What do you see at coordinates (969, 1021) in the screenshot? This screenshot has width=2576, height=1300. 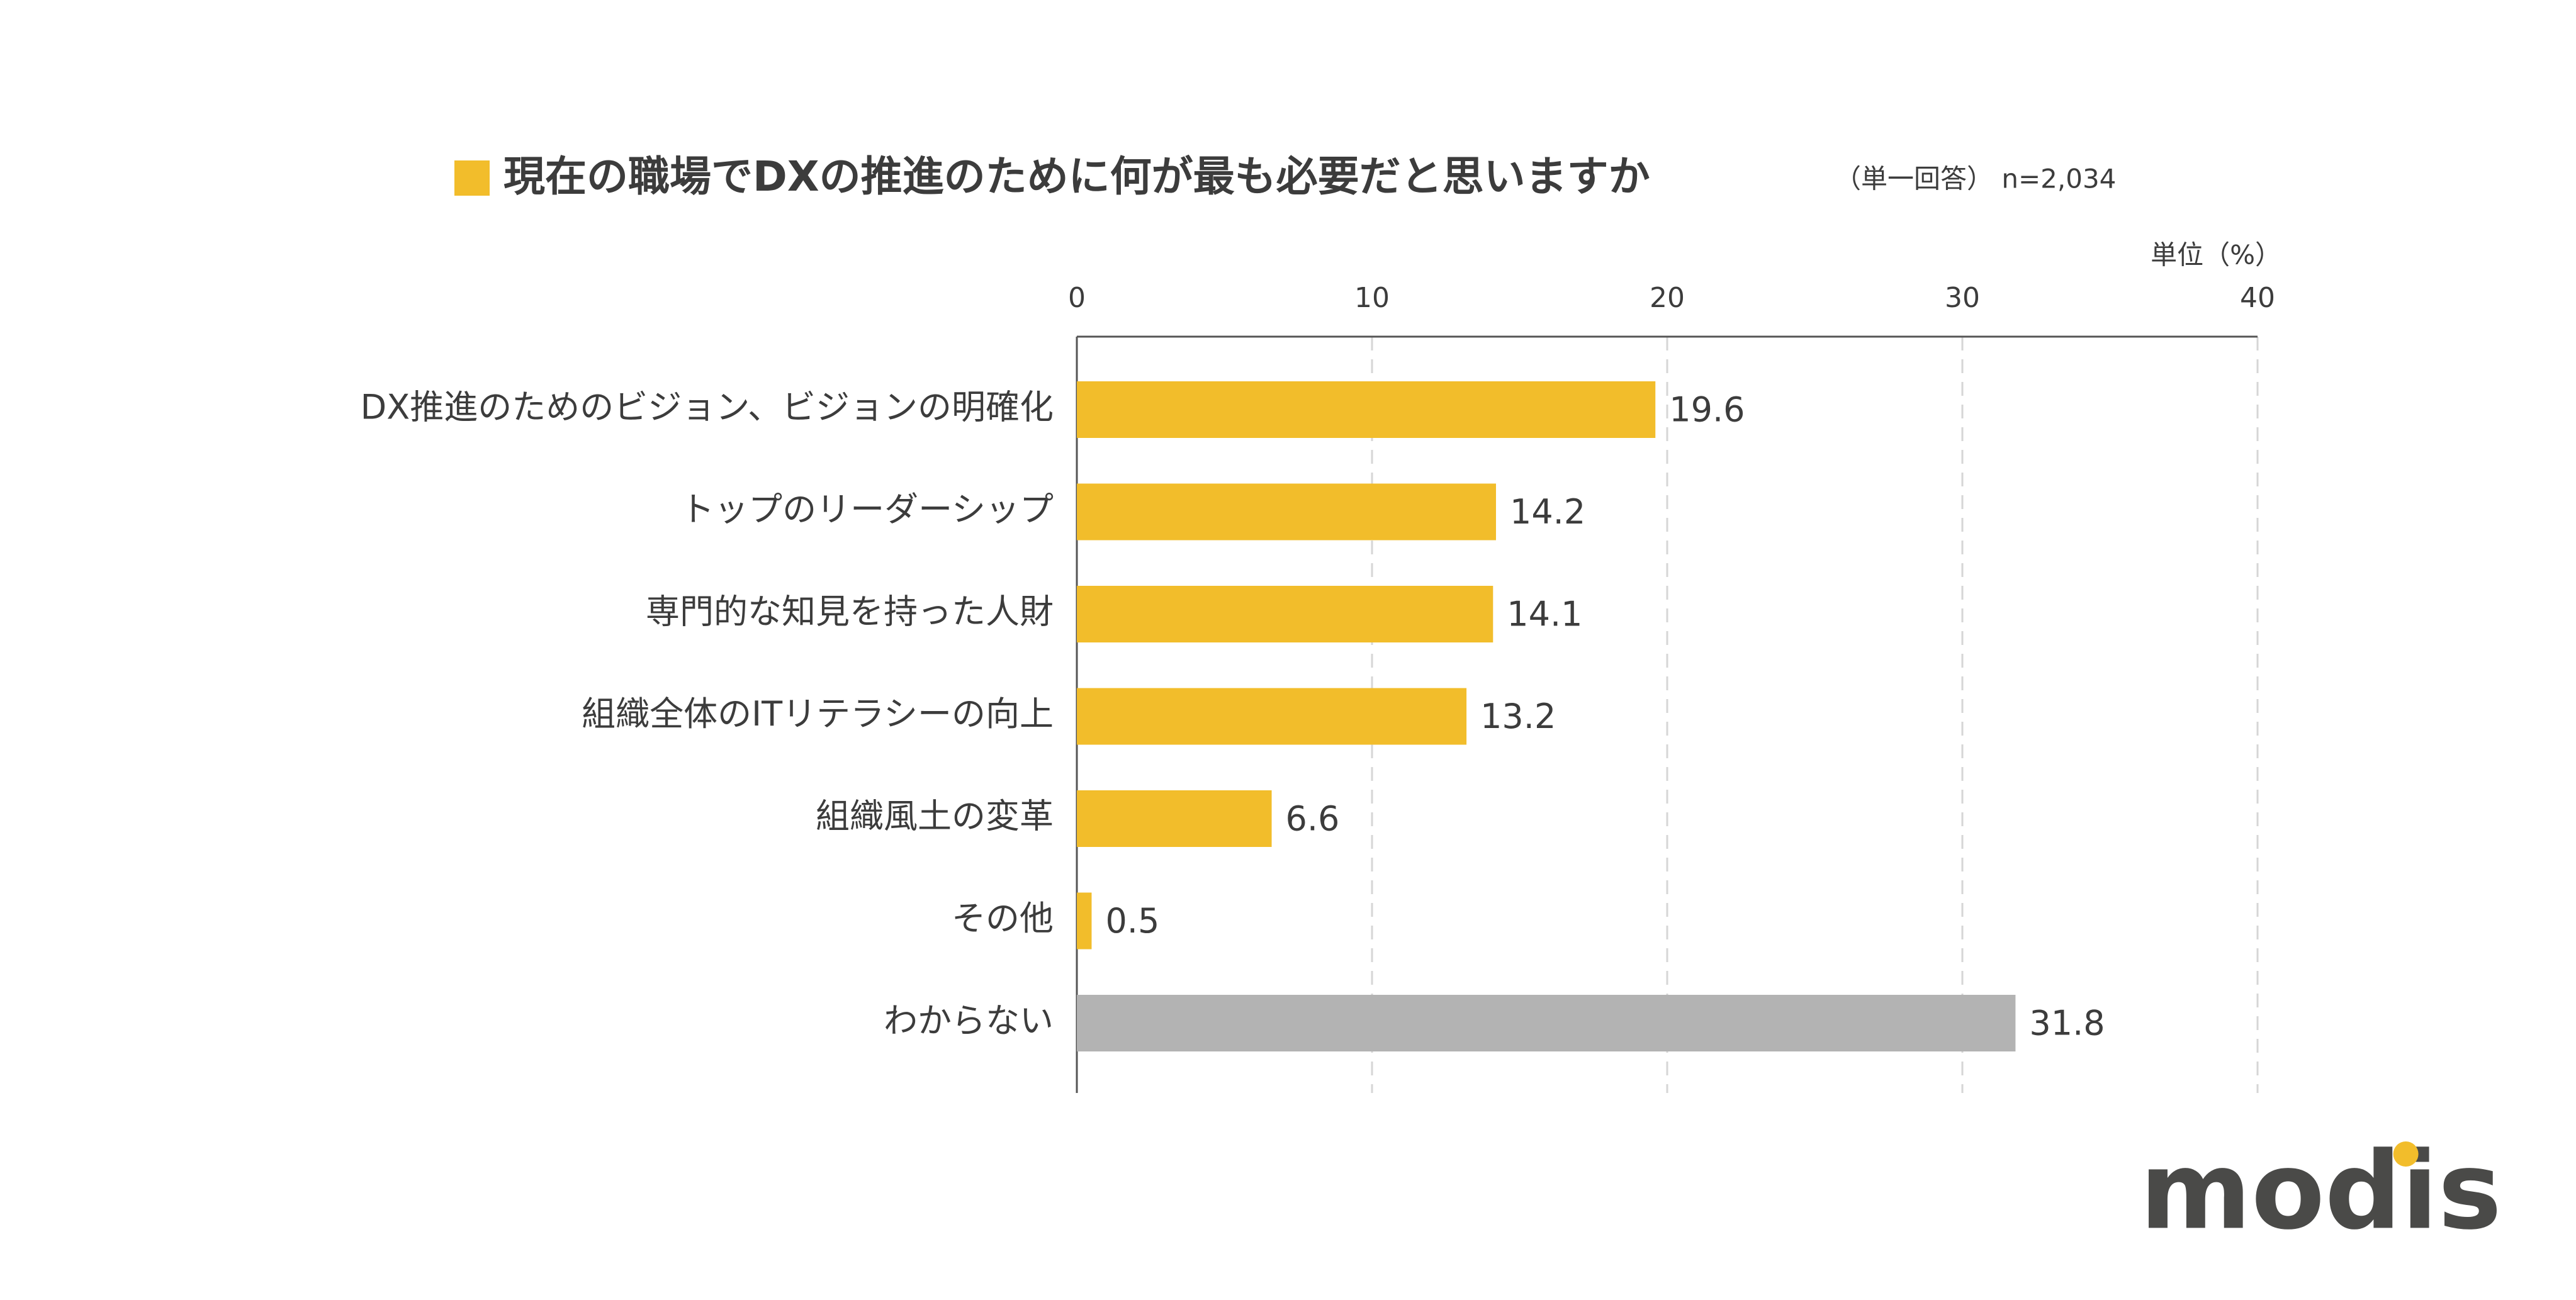 I see `category-label: わからない` at bounding box center [969, 1021].